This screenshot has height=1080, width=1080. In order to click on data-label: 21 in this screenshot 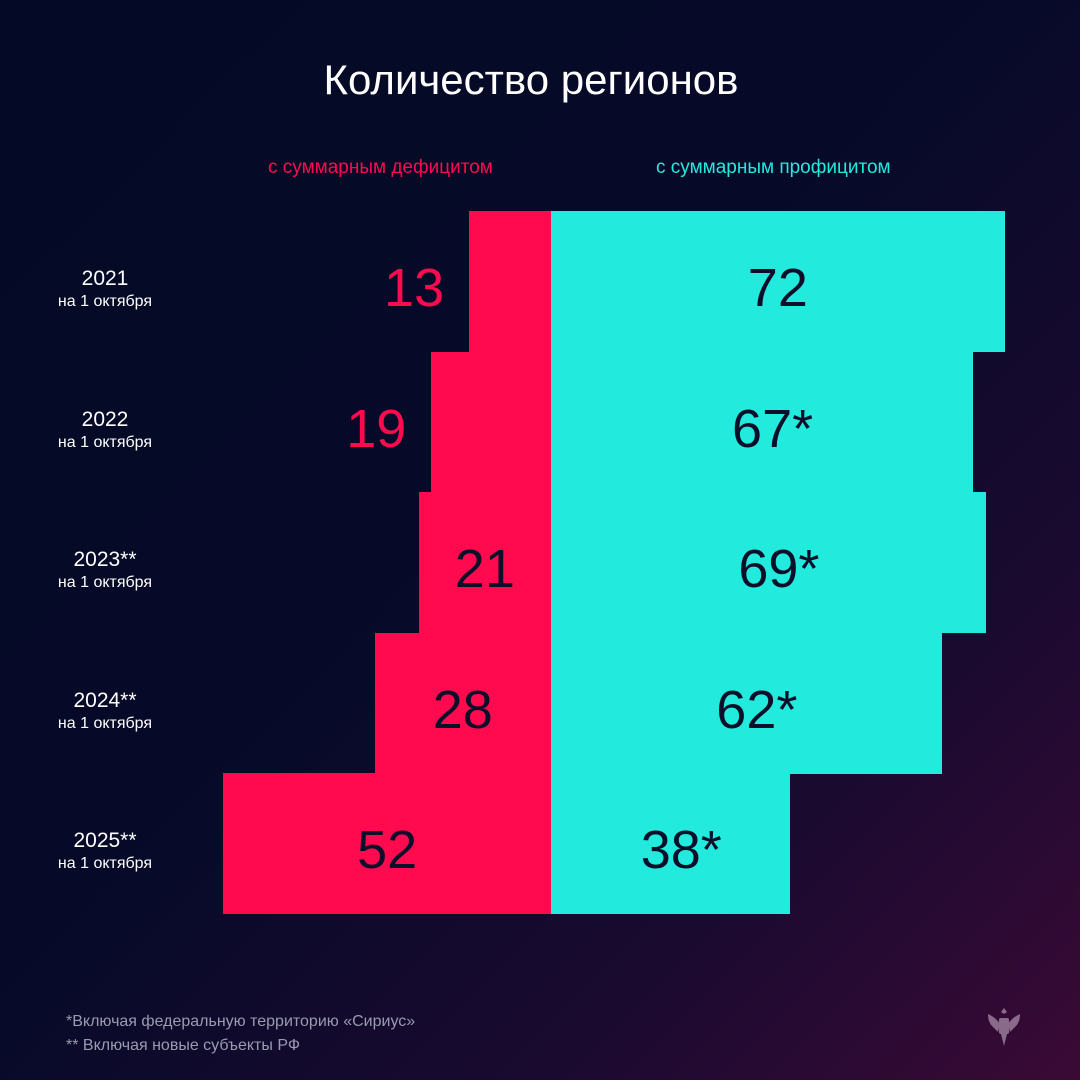, I will do `click(484, 569)`.